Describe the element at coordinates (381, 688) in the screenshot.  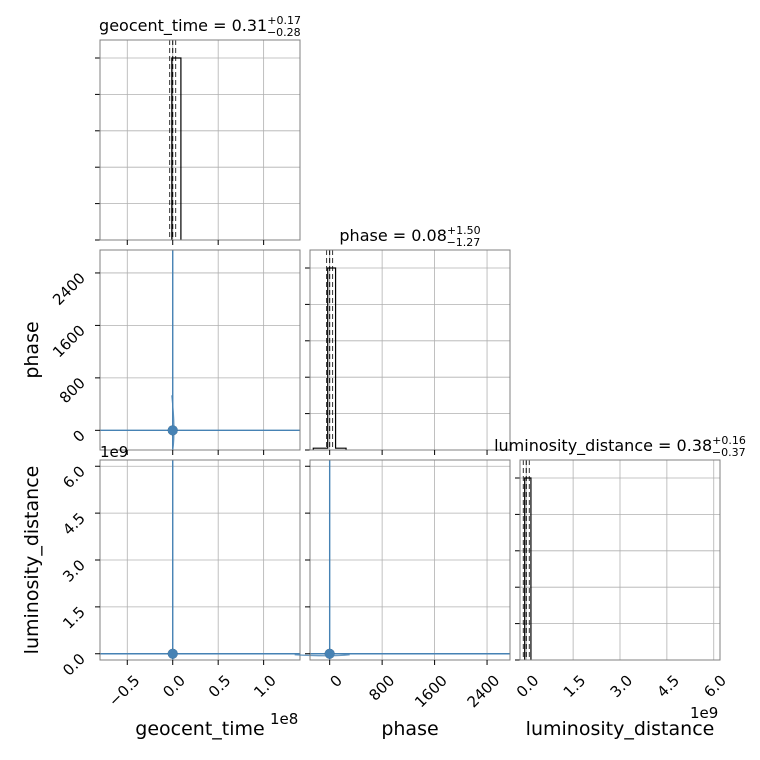
I see `x-tick-label-phase: 800` at that location.